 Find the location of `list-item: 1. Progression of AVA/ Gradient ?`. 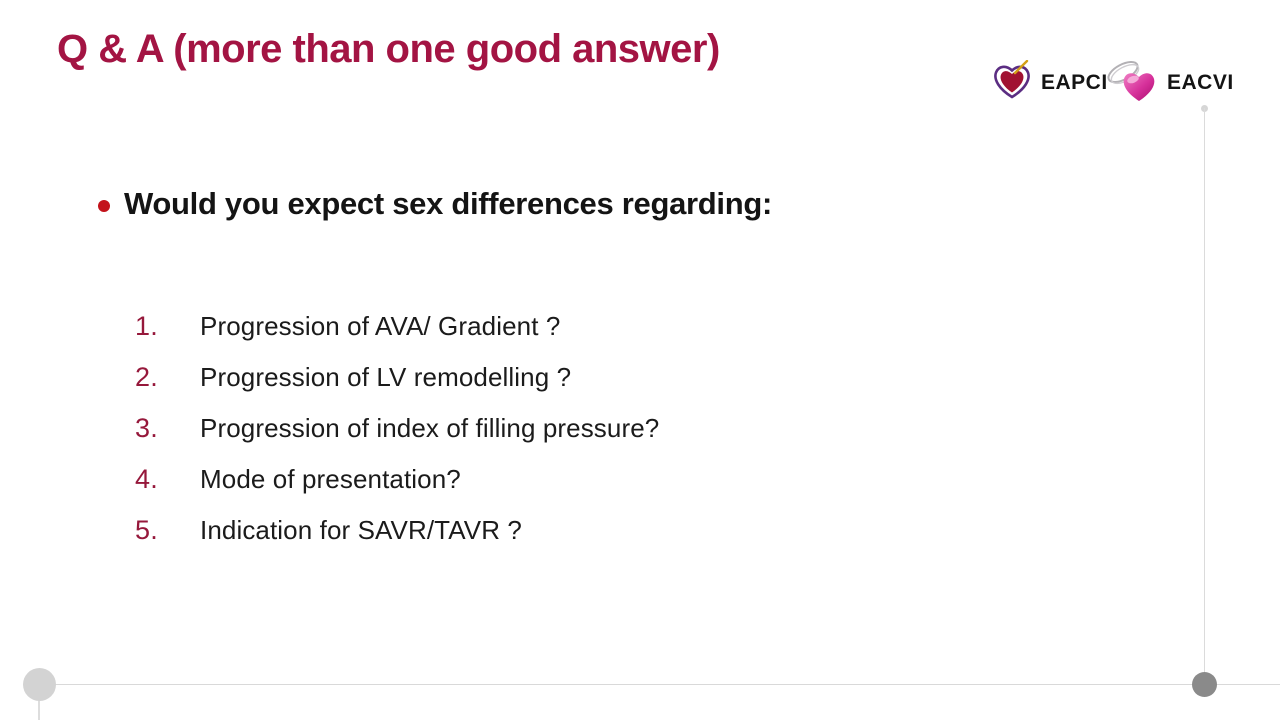

list-item: 1. Progression of AVA/ Gradient ? is located at coordinates (397, 326).